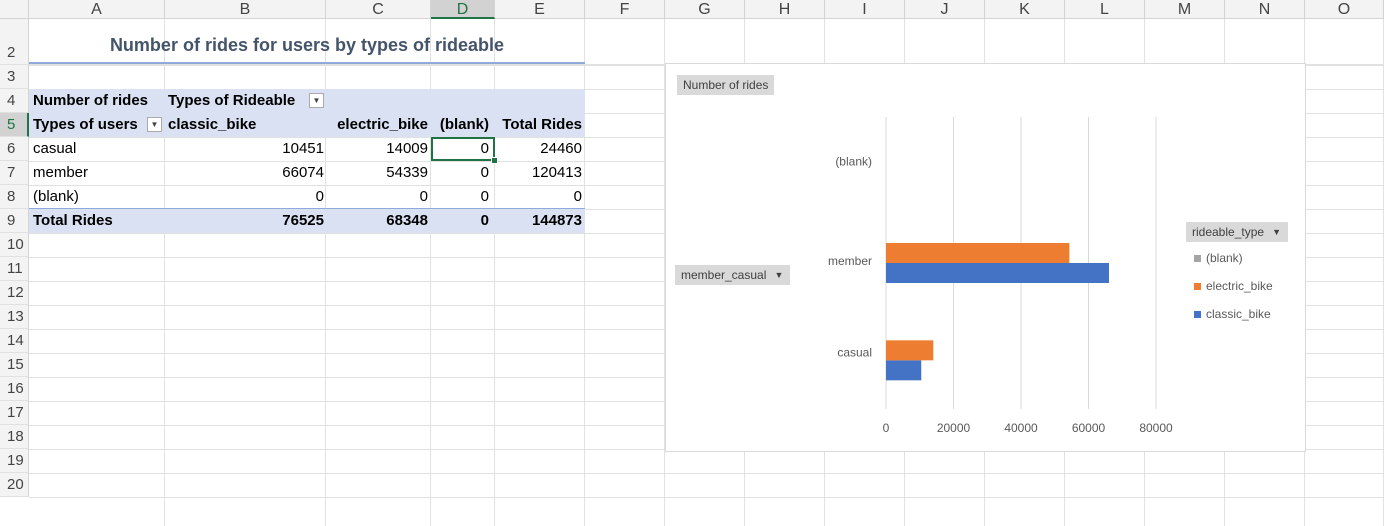 The image size is (1384, 526). I want to click on cell-member-electric: 54339, so click(407, 172).